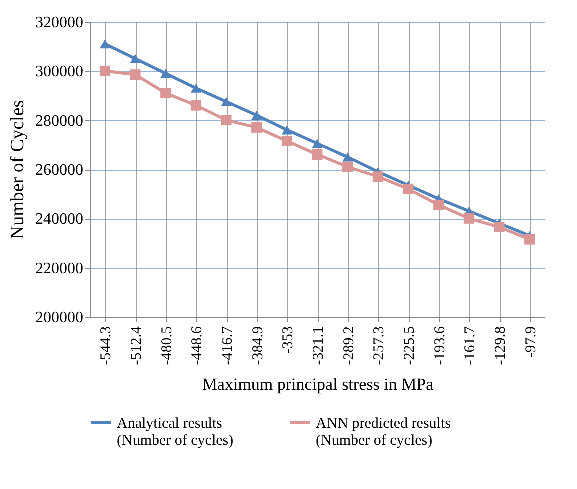 This screenshot has width=577, height=489. Describe the element at coordinates (258, 346) in the screenshot. I see `x-tick-label: -384.9` at that location.